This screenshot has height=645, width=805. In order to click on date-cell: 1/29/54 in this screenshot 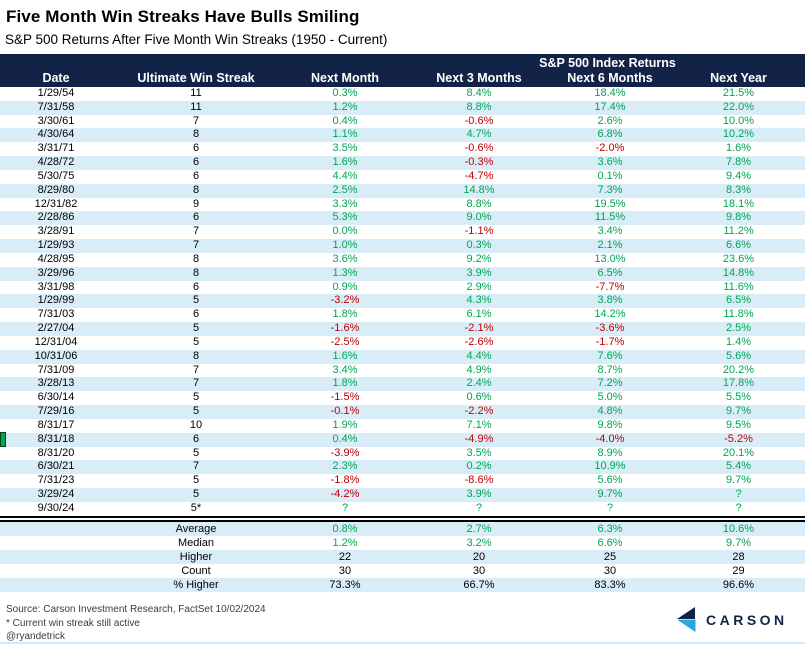, I will do `click(56, 93)`.